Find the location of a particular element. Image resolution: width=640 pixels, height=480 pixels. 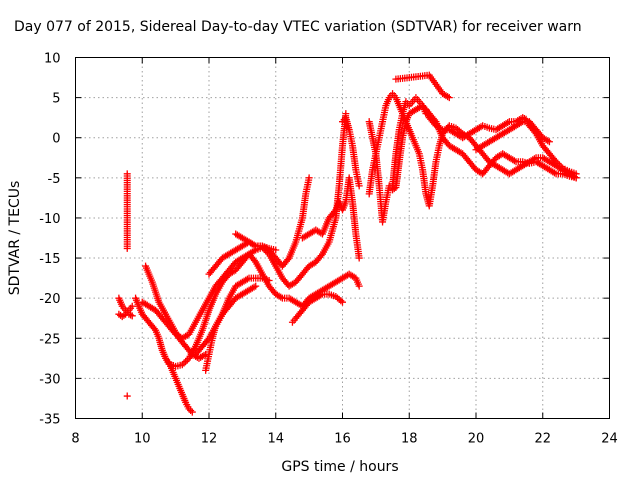

series-sat-p is located at coordinates (472, 164).